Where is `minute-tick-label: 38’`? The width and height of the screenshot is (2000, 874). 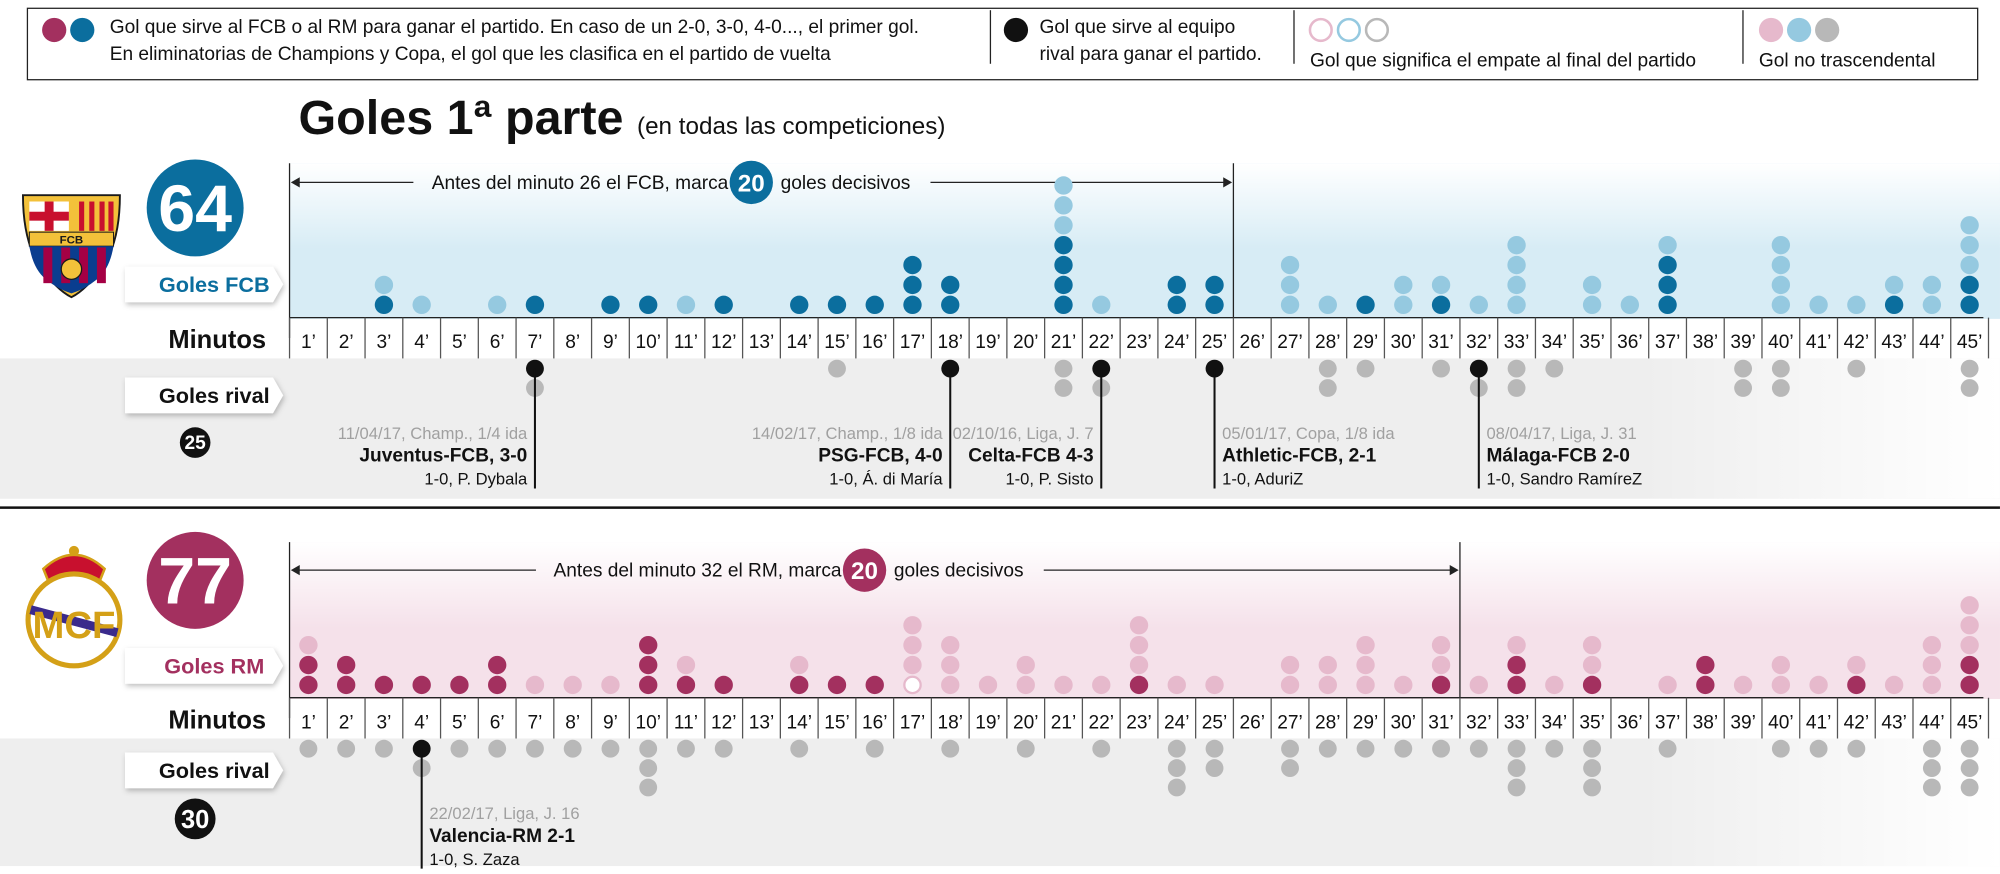 minute-tick-label: 38’ is located at coordinates (1706, 342).